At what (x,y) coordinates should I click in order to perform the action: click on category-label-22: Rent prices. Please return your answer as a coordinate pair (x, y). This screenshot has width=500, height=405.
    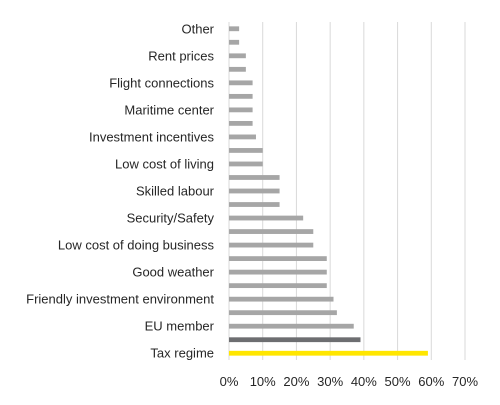
    Looking at the image, I should click on (181, 55).